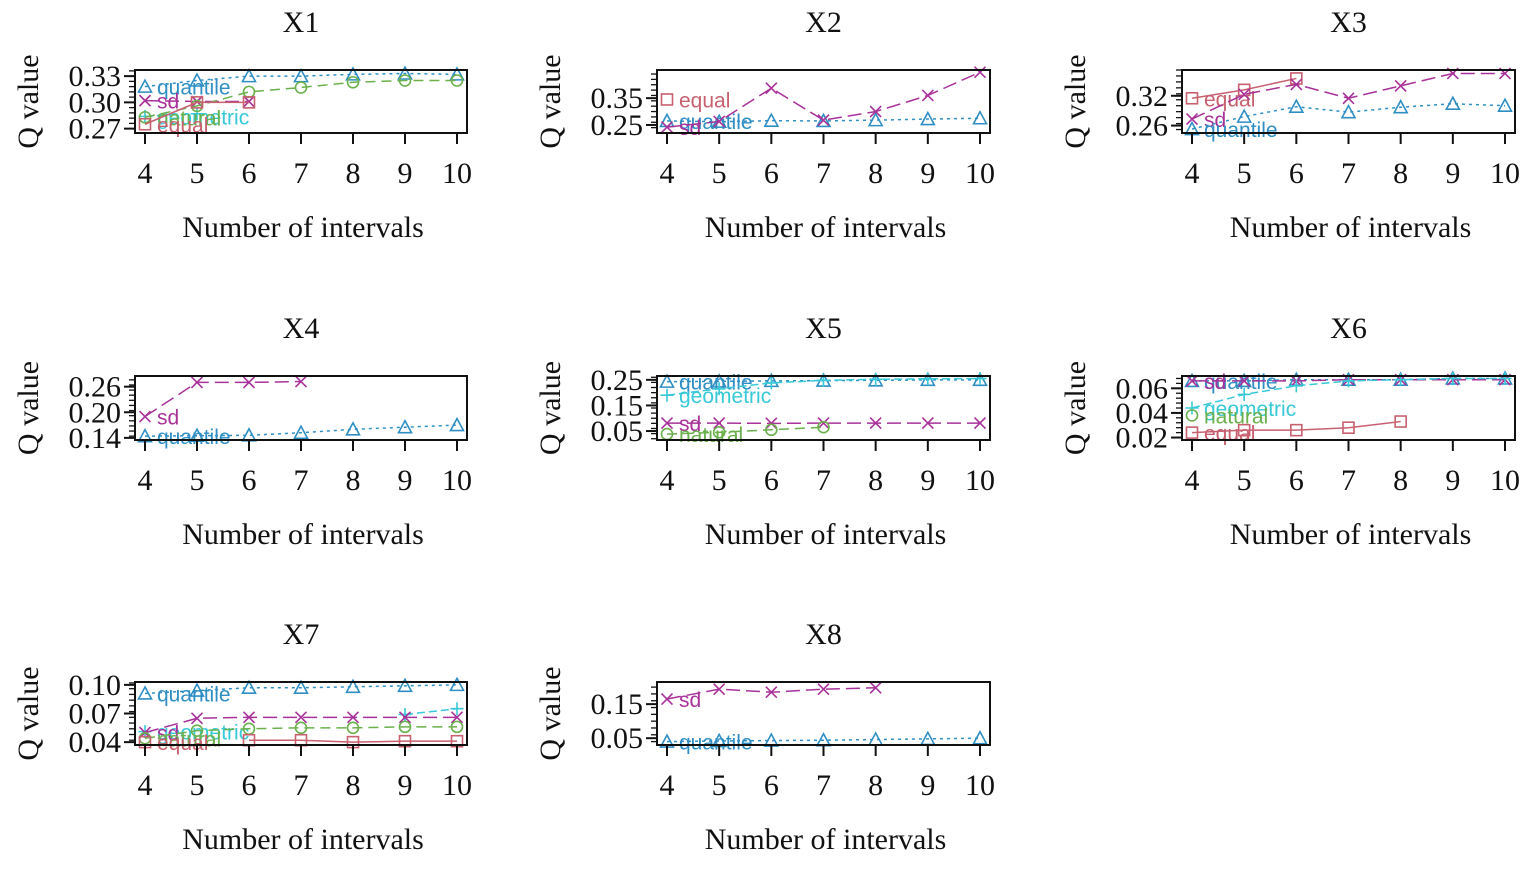 This screenshot has height=873, width=1533. Describe the element at coordinates (95, 412) in the screenshot. I see `y-tick-label: 0.20` at that location.